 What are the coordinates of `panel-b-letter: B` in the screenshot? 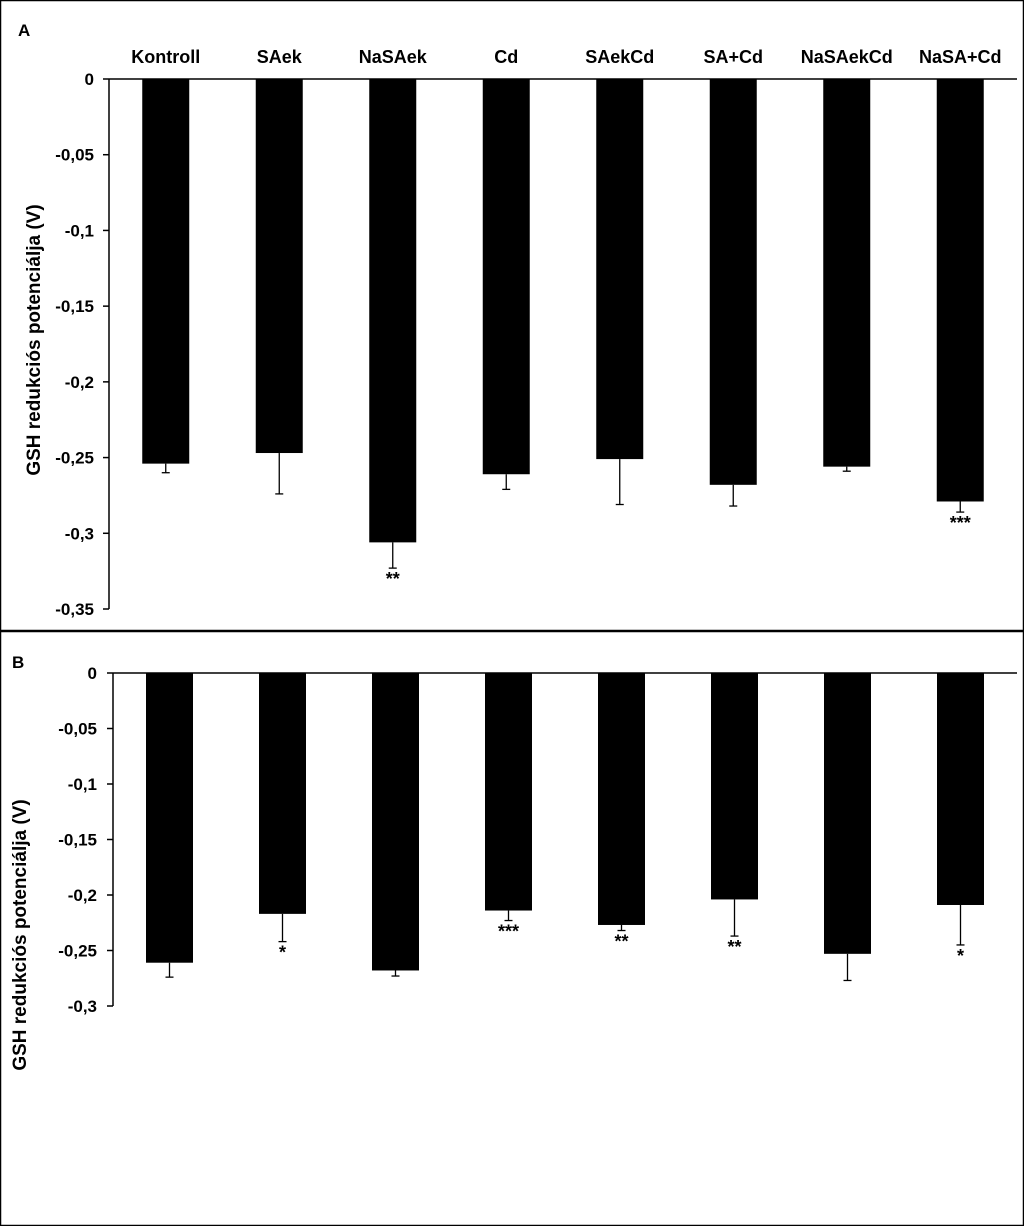 It's located at (18, 662).